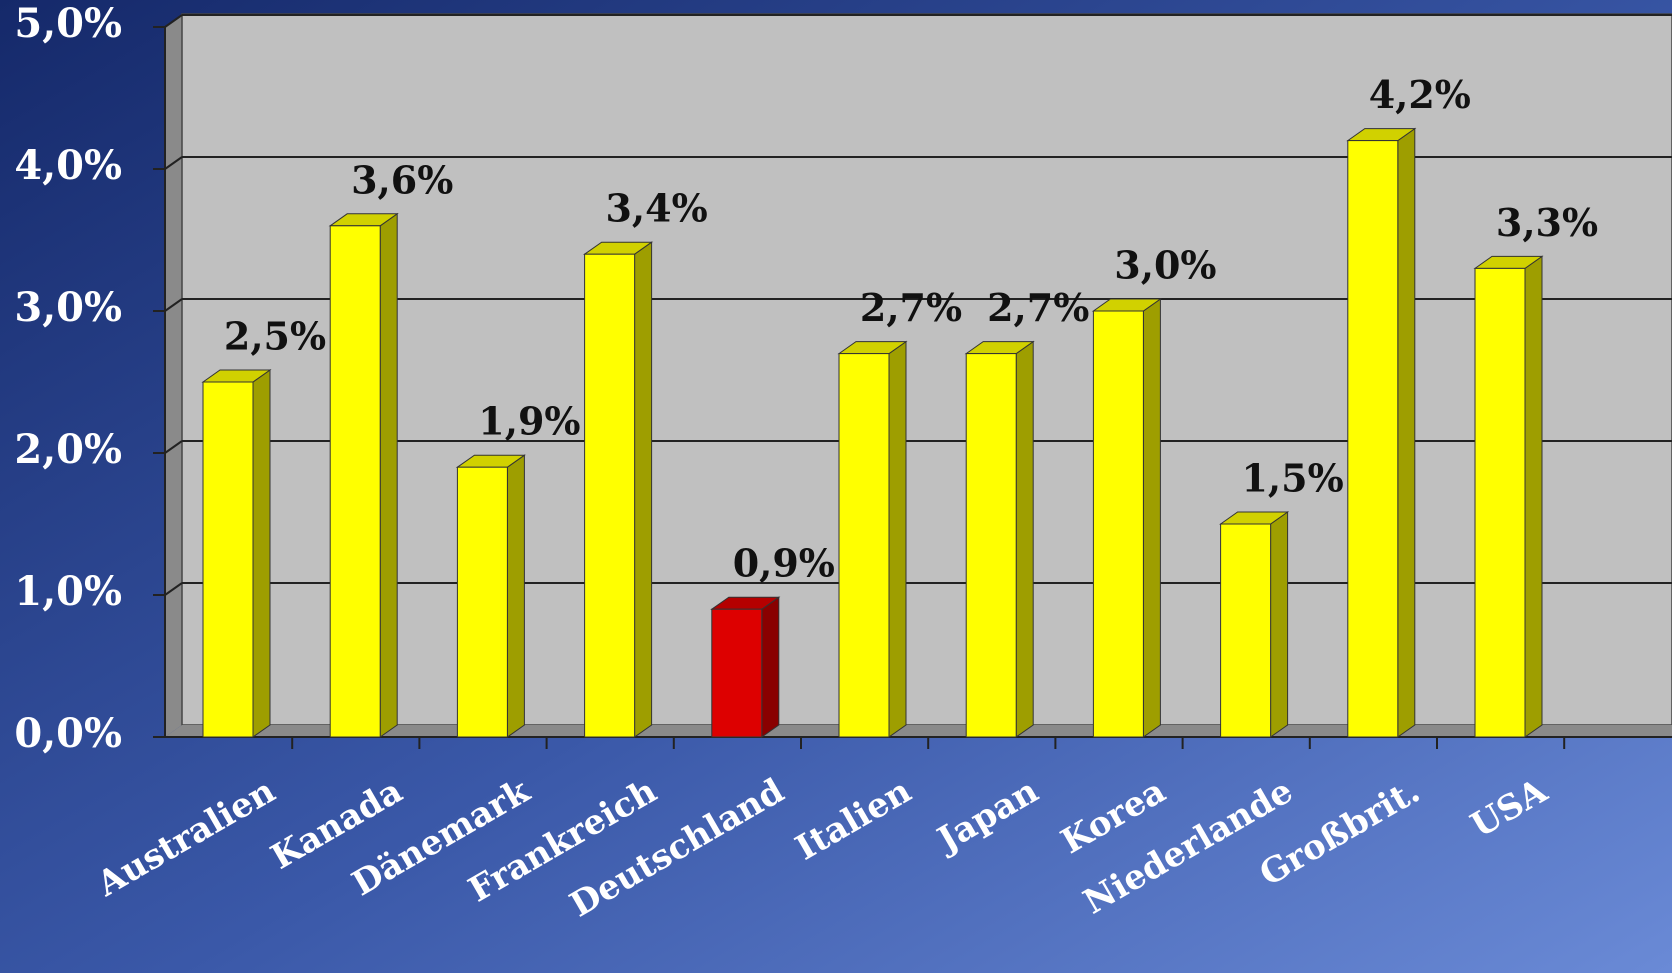 The image size is (1672, 973). Describe the element at coordinates (68, 307) in the screenshot. I see `y-tick-label: 3,0%` at that location.